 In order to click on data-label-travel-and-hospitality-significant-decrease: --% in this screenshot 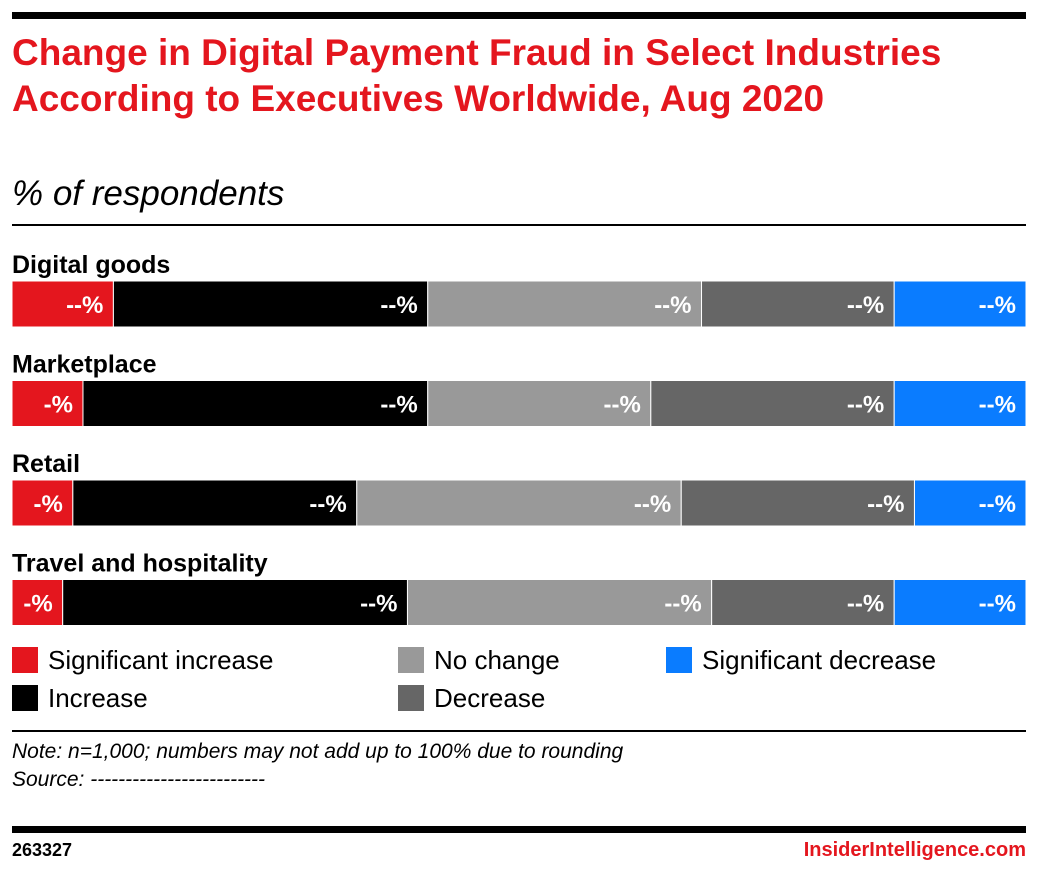, I will do `click(997, 604)`.